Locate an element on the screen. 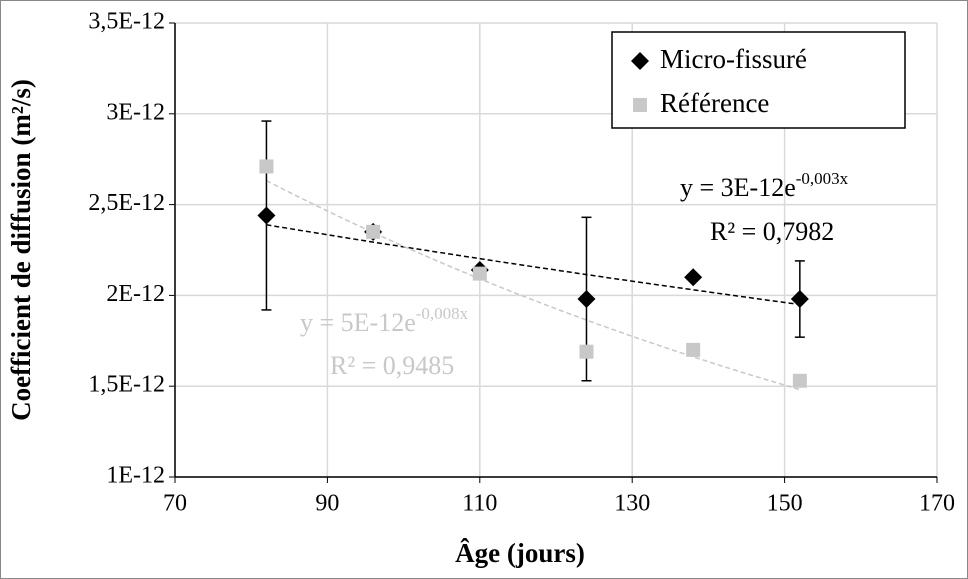  x-axis-label: Âge (jours) is located at coordinates (520, 553).